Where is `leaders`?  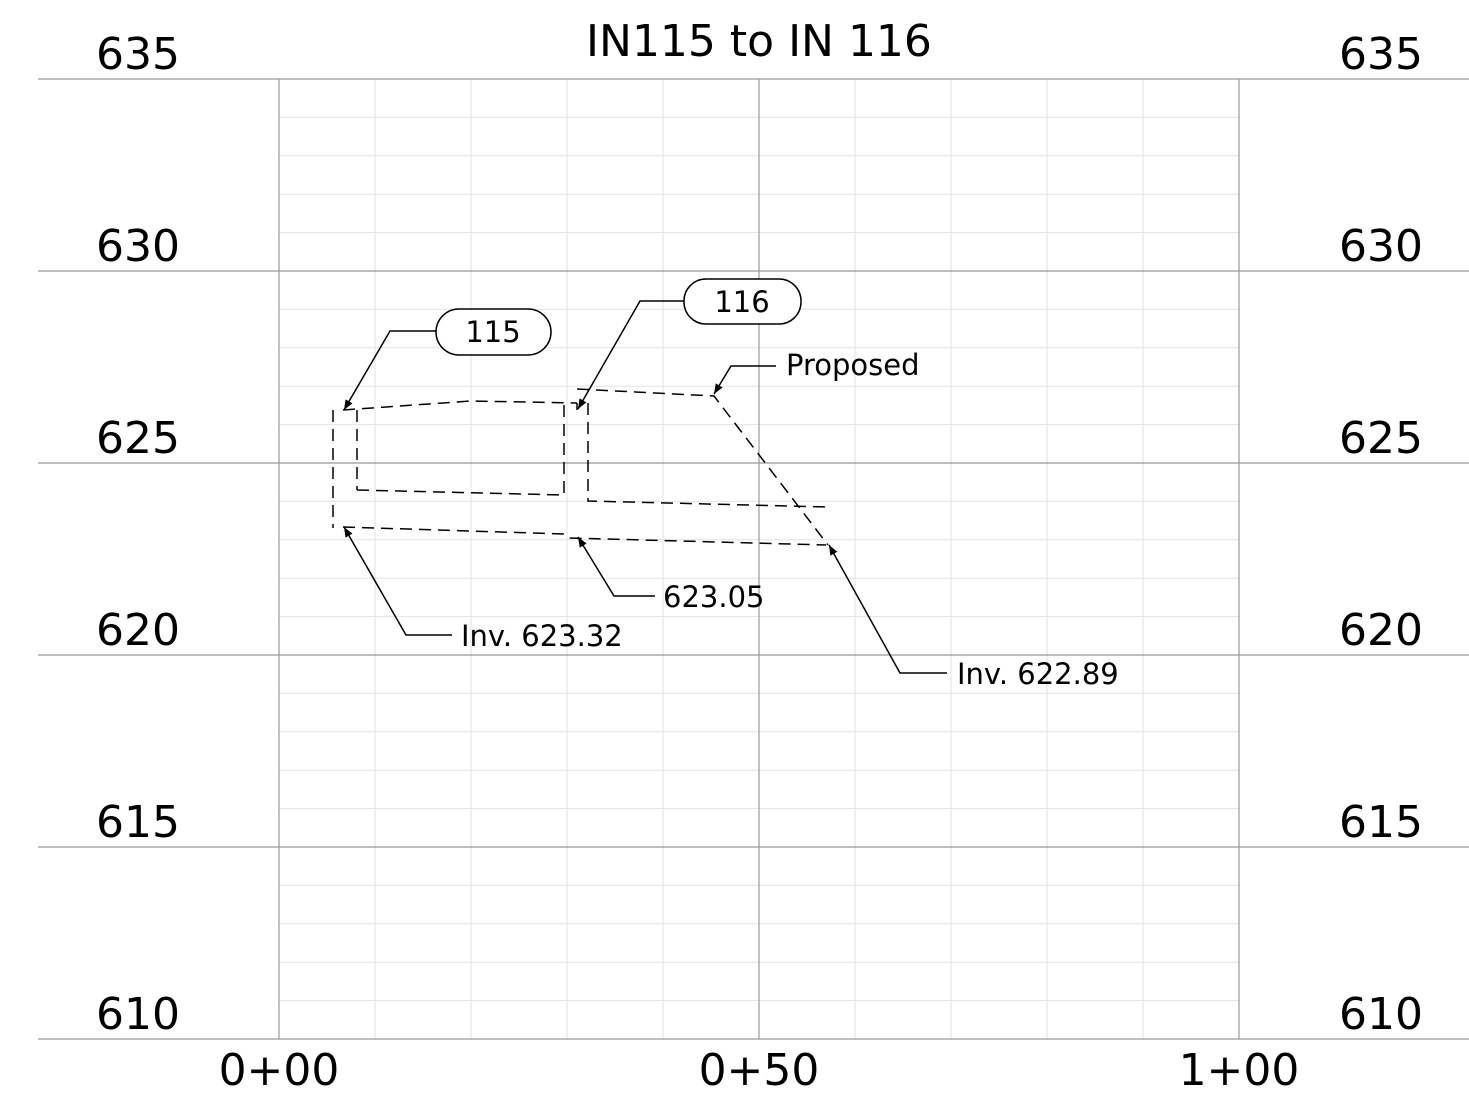 leaders is located at coordinates (645, 487).